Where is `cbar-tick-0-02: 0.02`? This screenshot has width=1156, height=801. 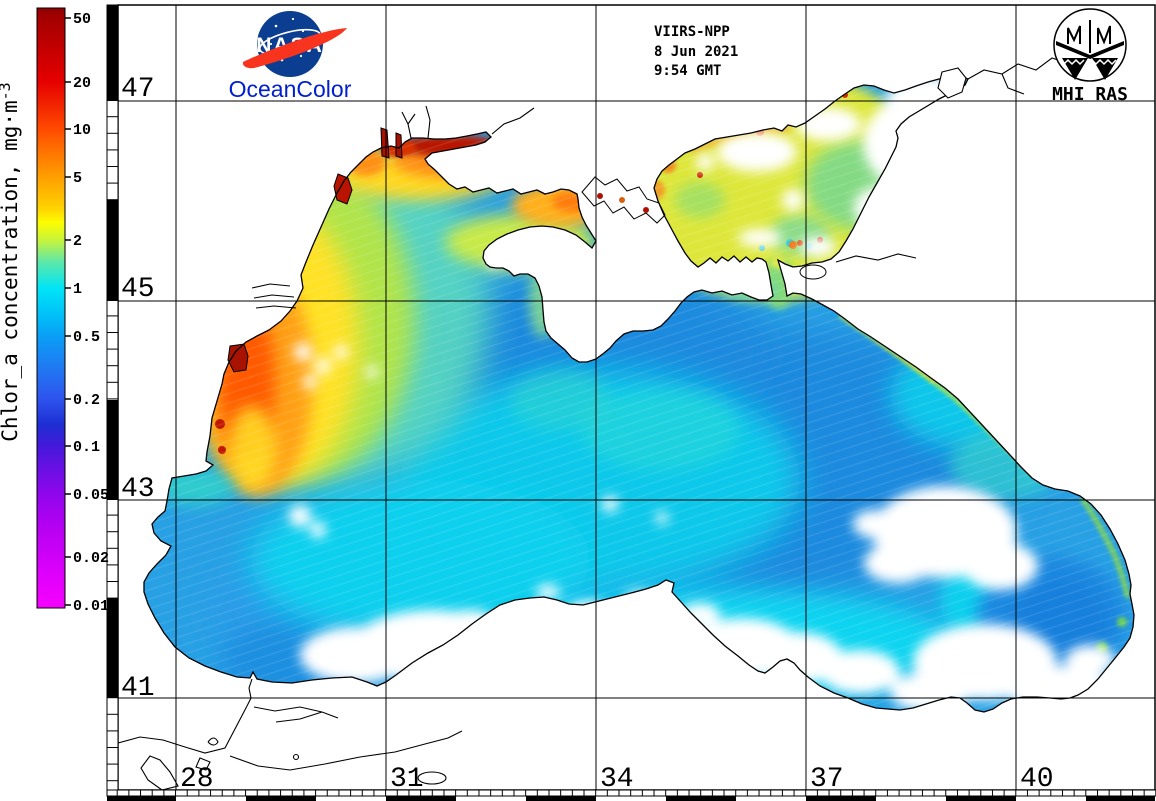
cbar-tick-0-02: 0.02 is located at coordinates (91, 558).